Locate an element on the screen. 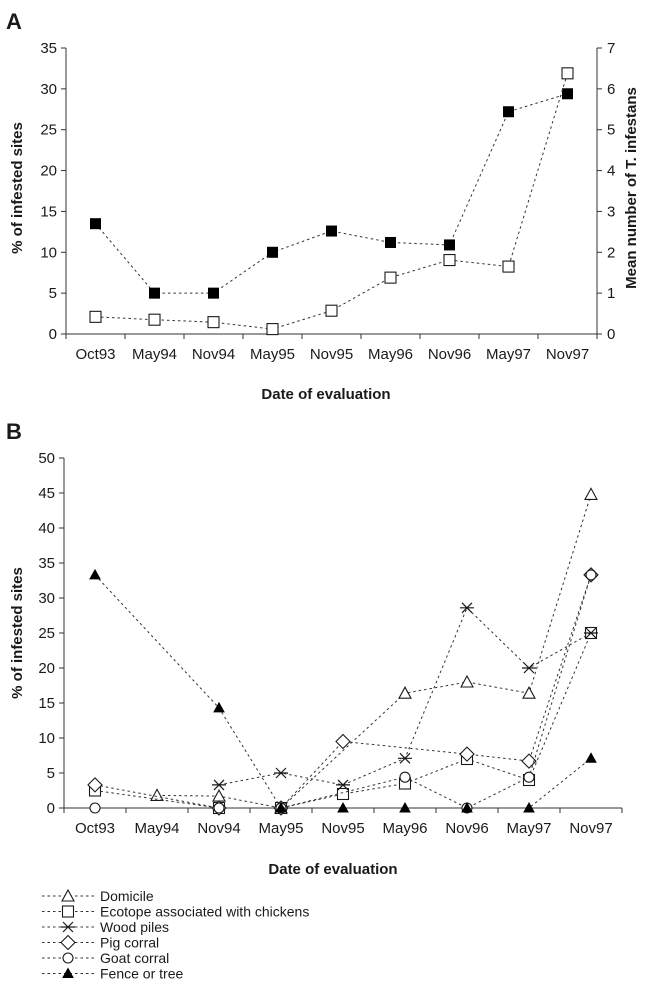  panel-a-y2-axis-title: Mean number of T. infestans is located at coordinates (631, 188).